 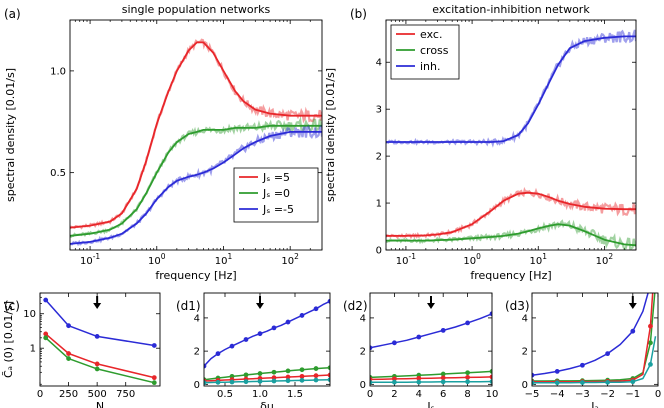 I want to click on x-axis-label-a: frequency [Hz], so click(x=195, y=275).